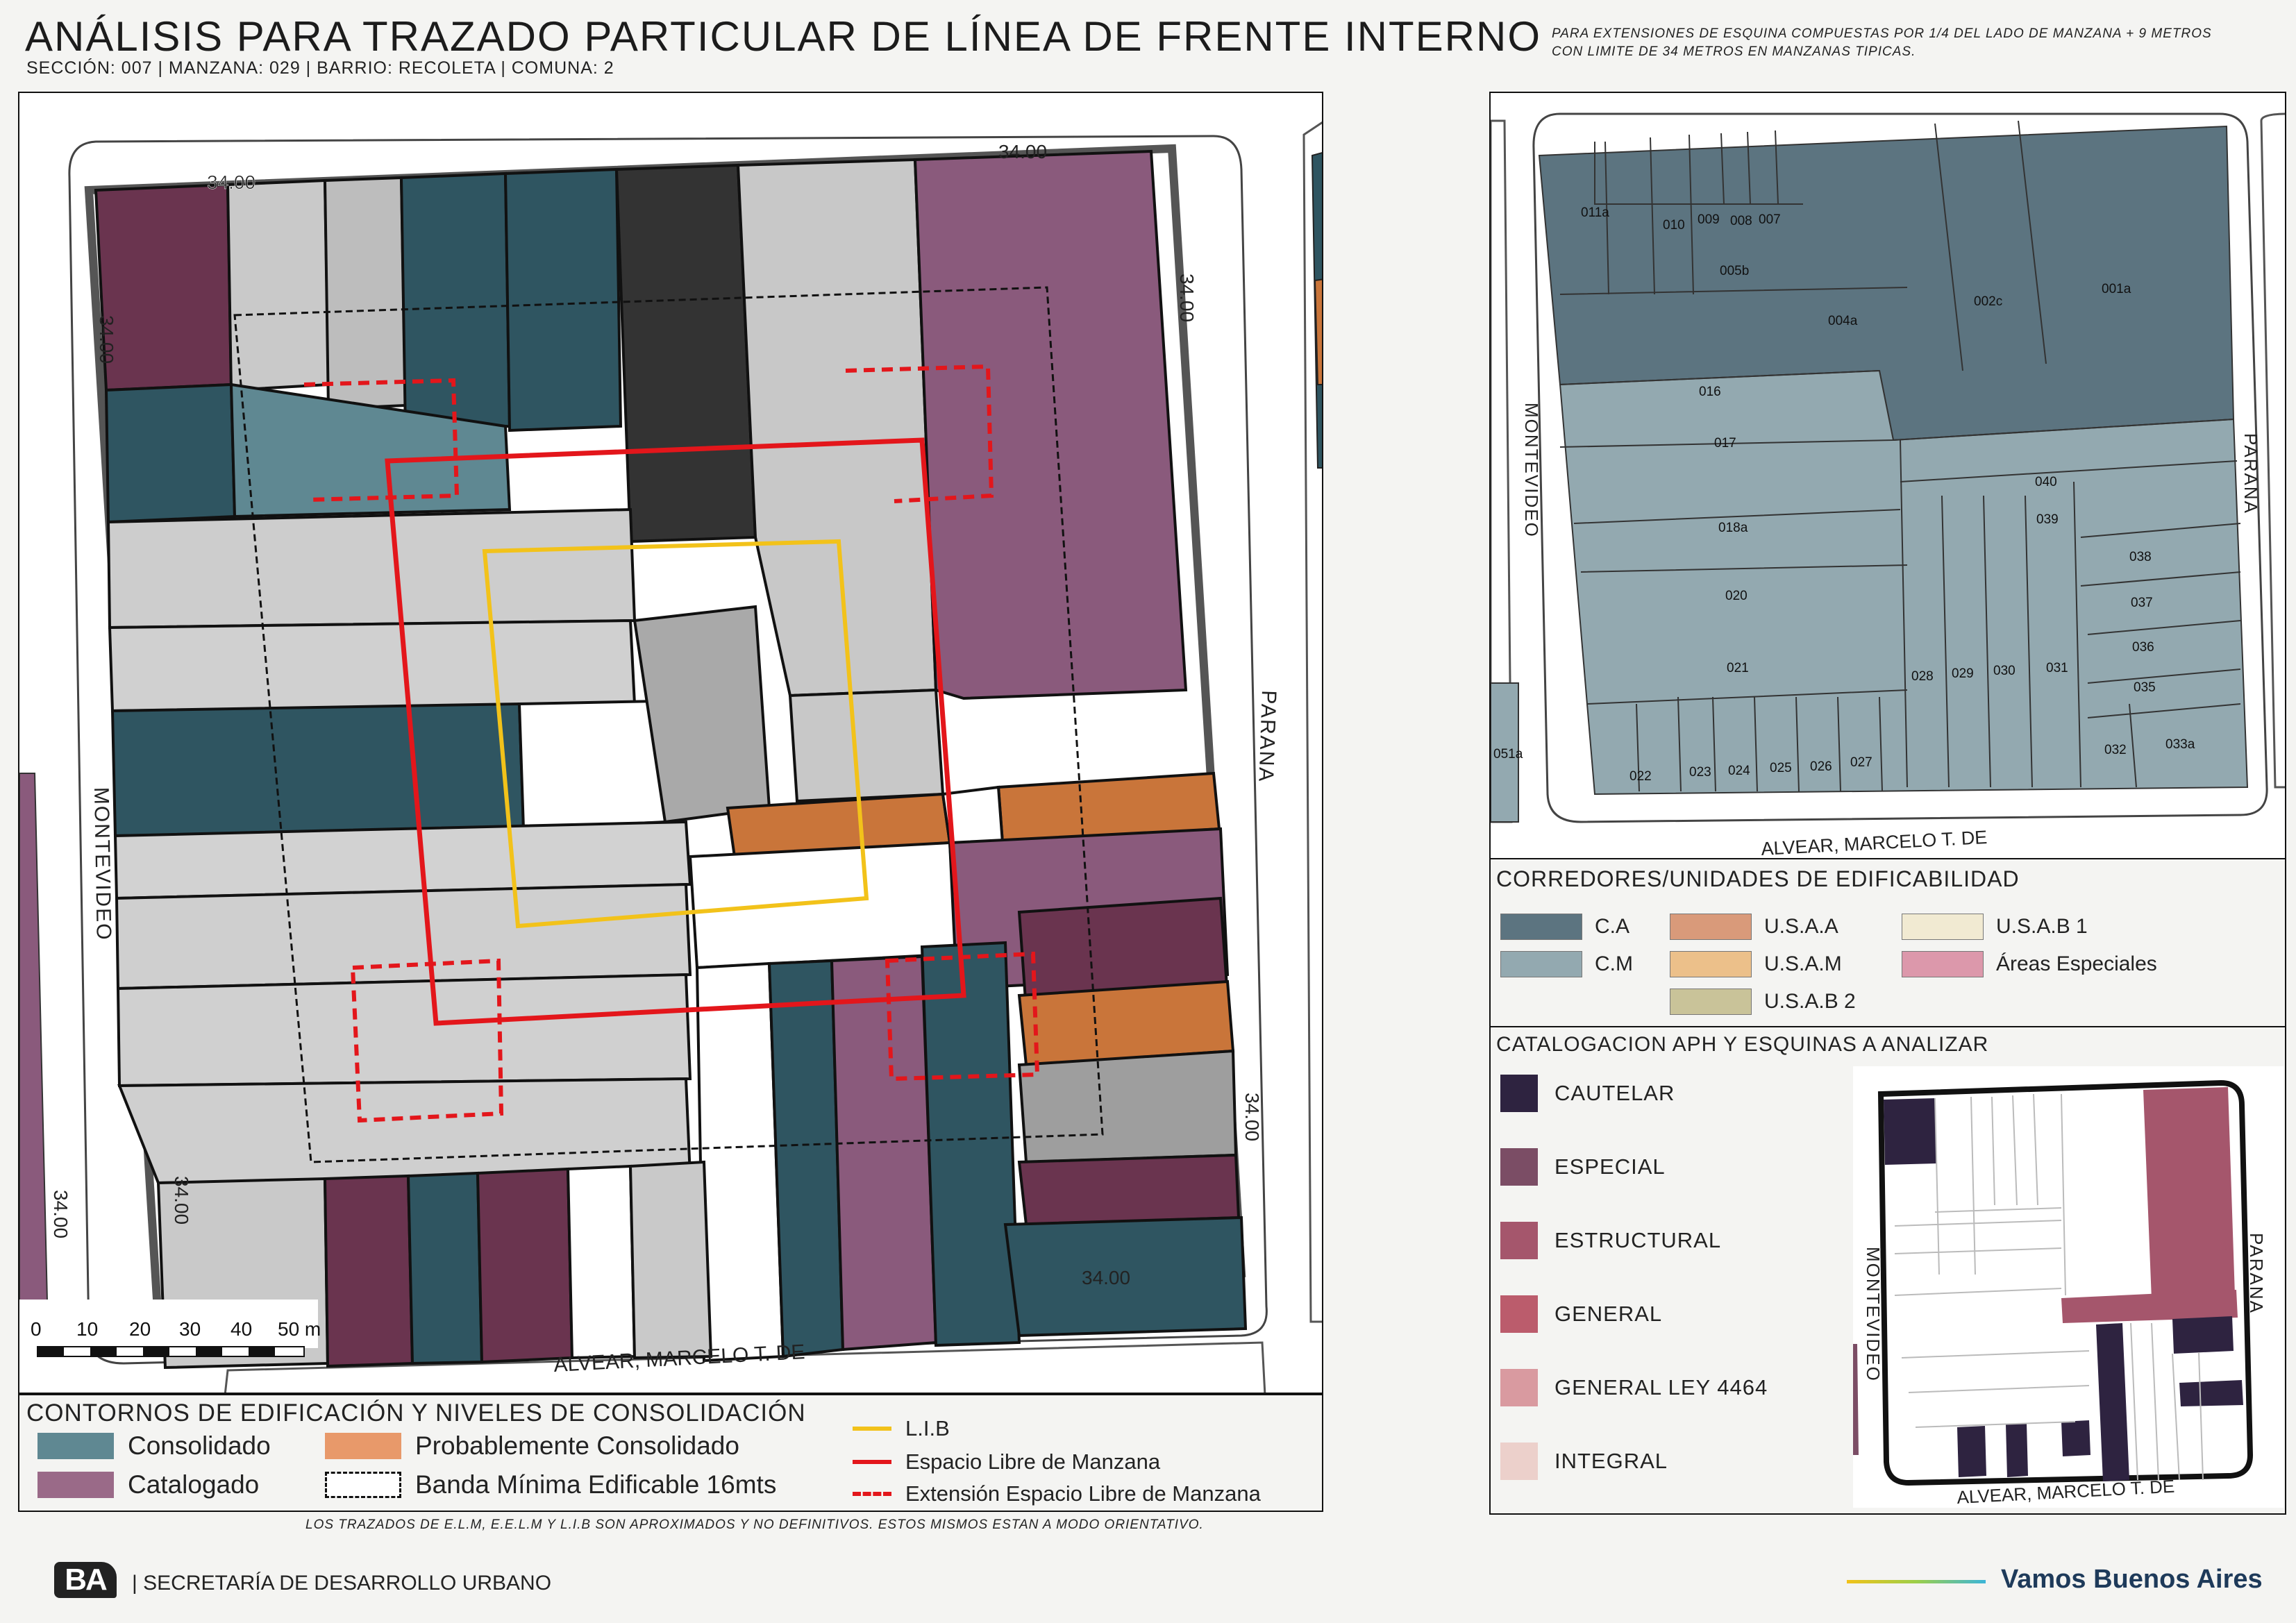  I want to click on street-label-east: PARANA, so click(2250, 473).